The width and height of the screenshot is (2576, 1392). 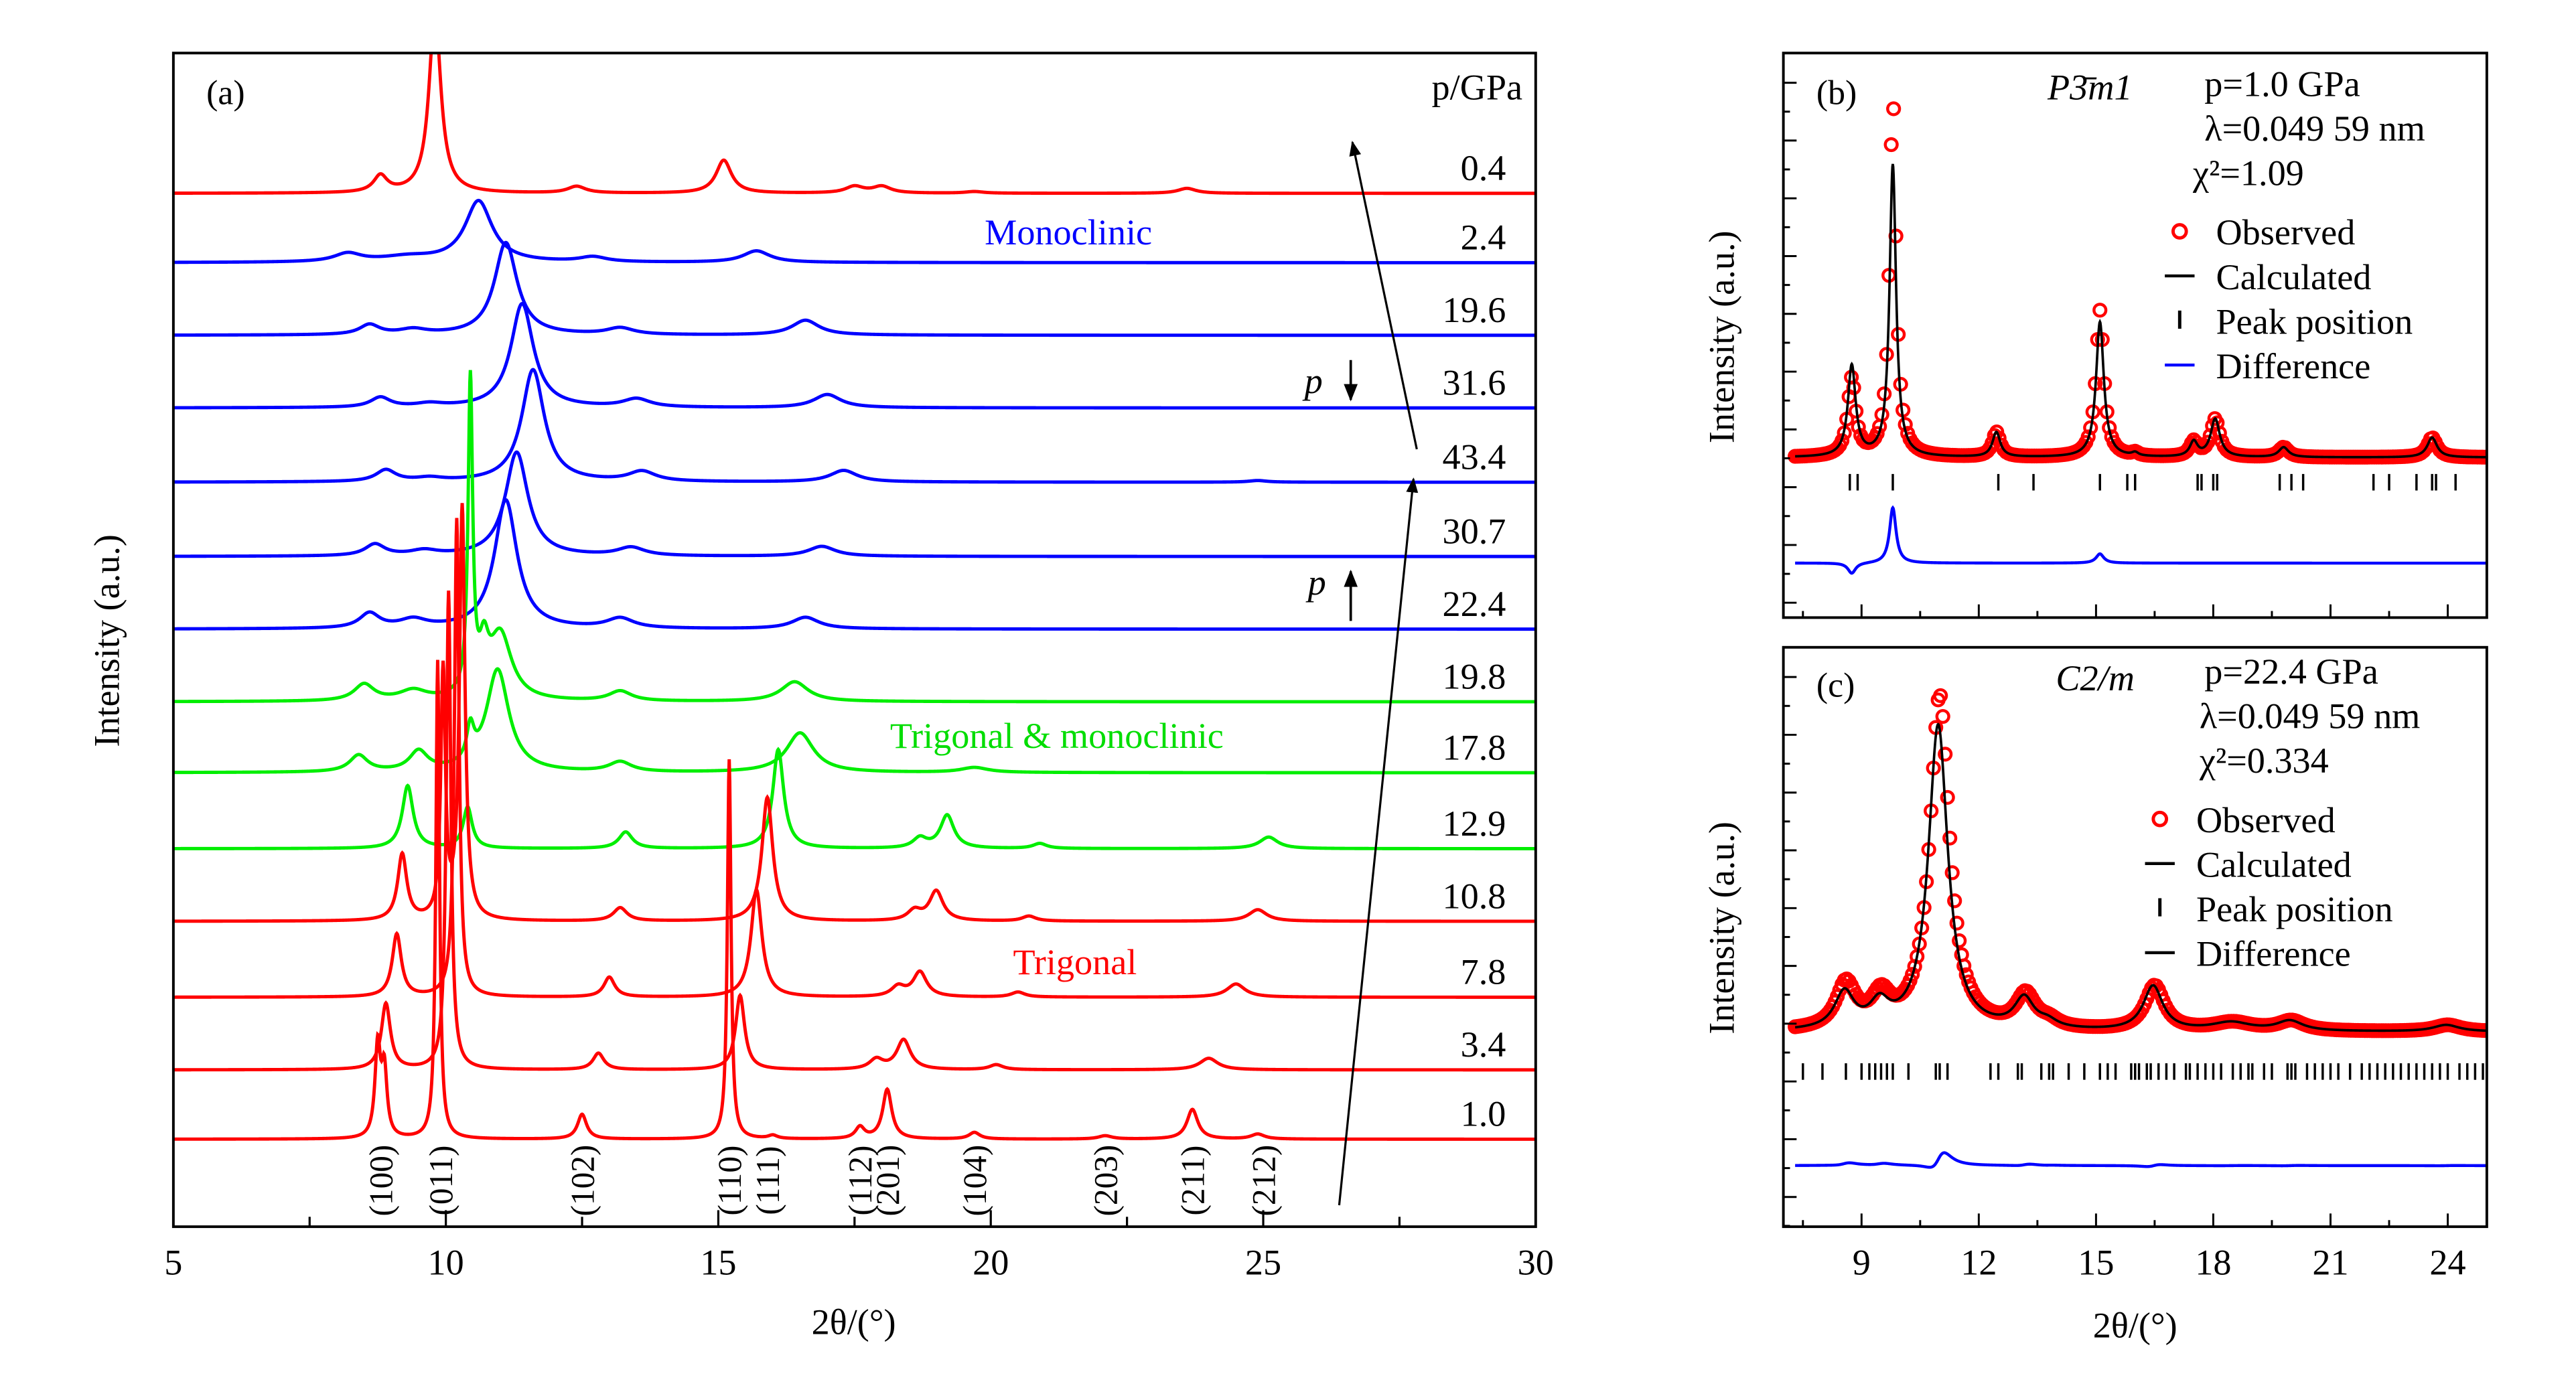 What do you see at coordinates (1075, 962) in the screenshot?
I see `label-trigonal: Trigonal` at bounding box center [1075, 962].